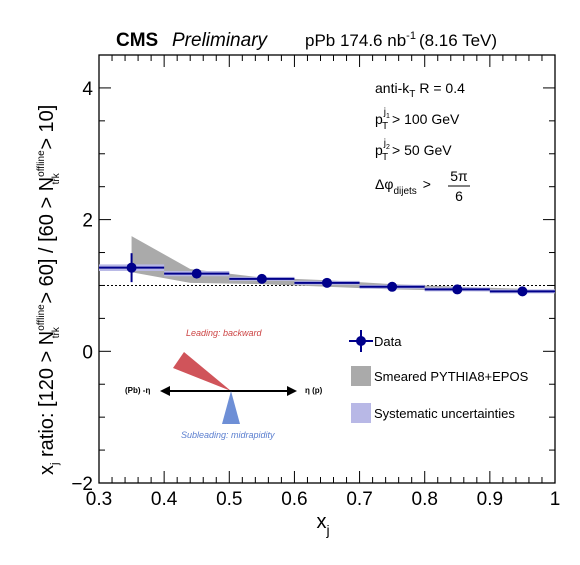 This screenshot has width=580, height=565. I want to click on y-title-x-sub: j, so click(55, 464).